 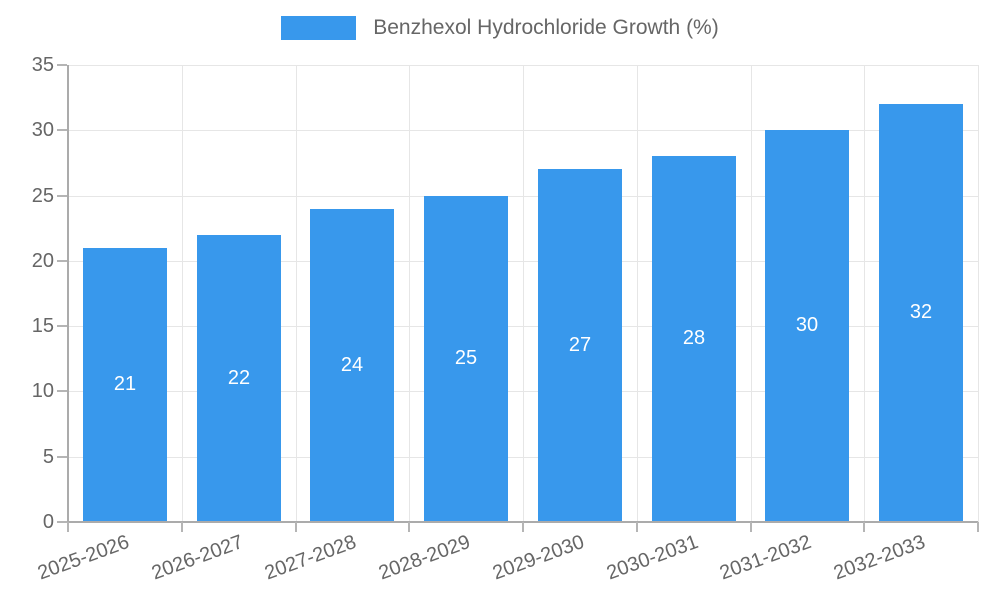 What do you see at coordinates (48, 457) in the screenshot?
I see `y-tick-label-5: 5` at bounding box center [48, 457].